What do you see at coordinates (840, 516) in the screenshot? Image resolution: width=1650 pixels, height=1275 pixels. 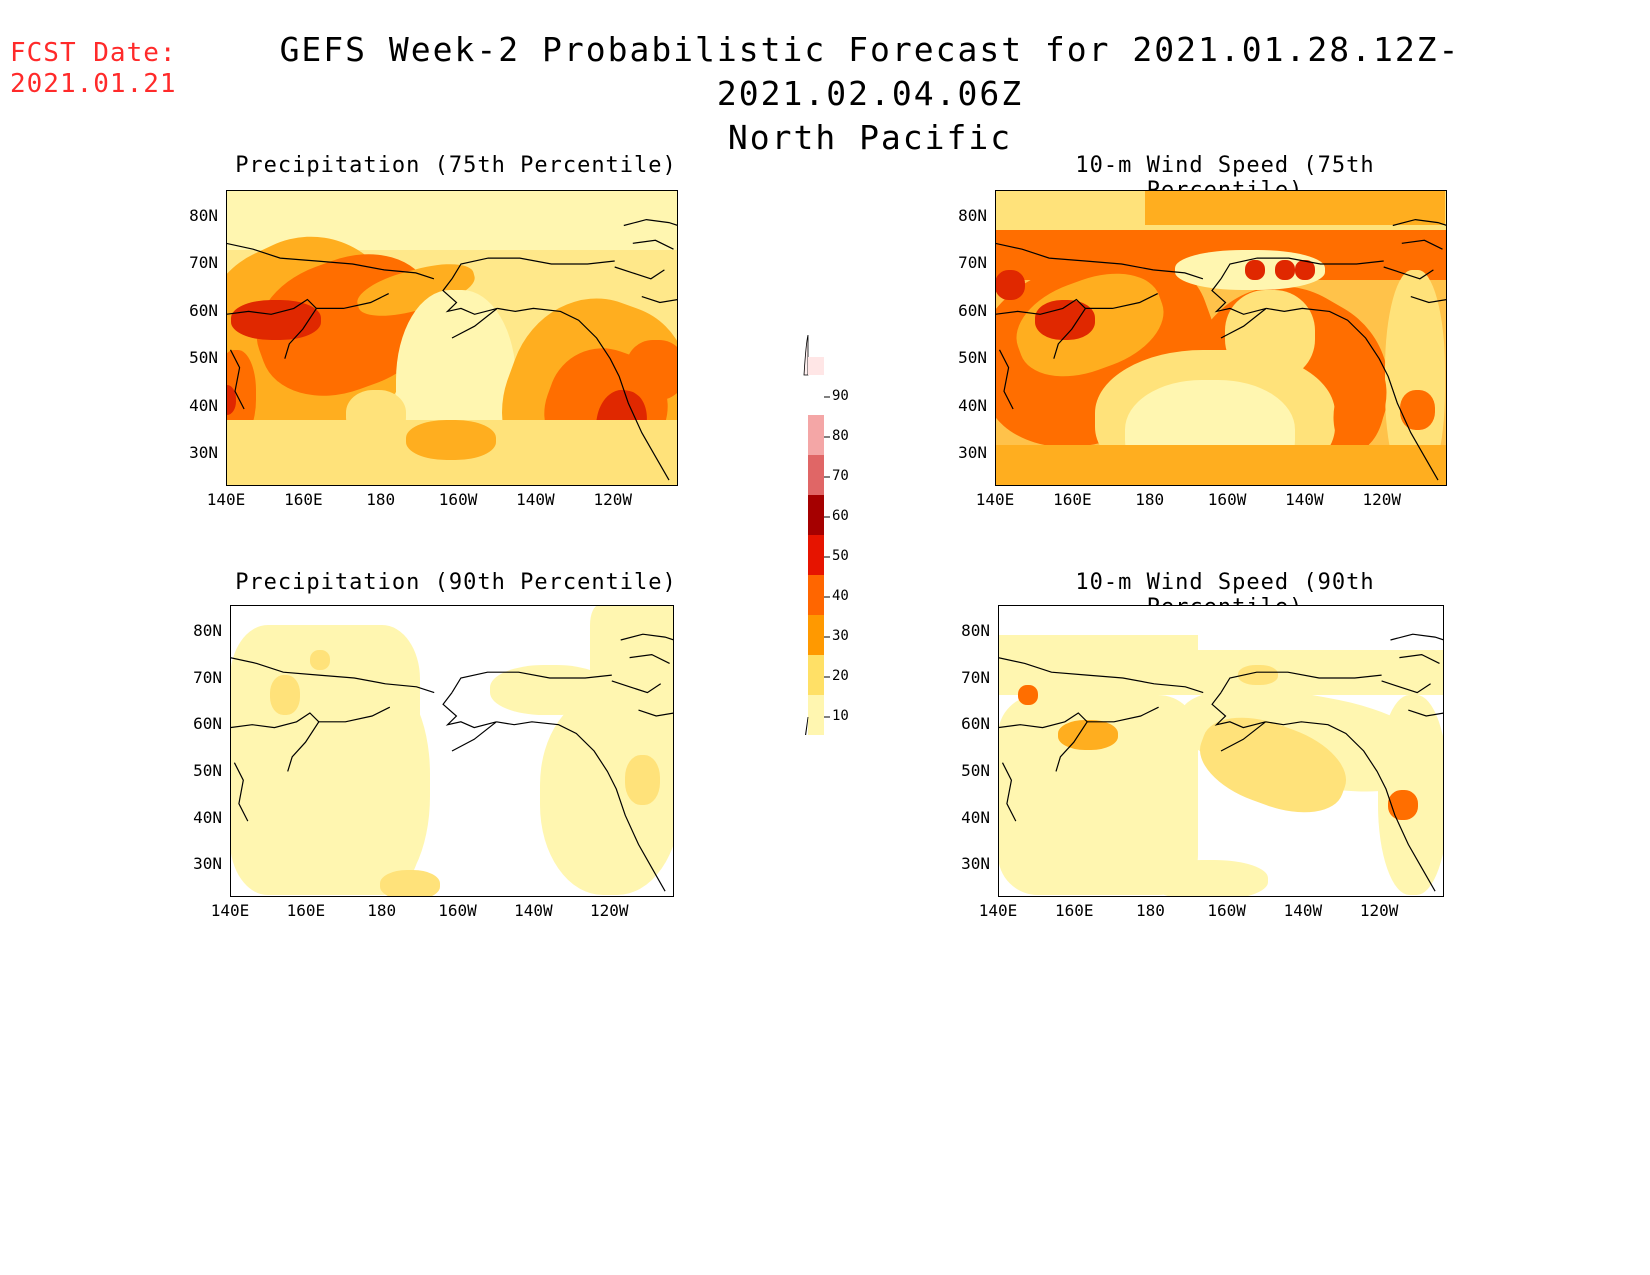 I see `colorbar-label: 60` at bounding box center [840, 516].